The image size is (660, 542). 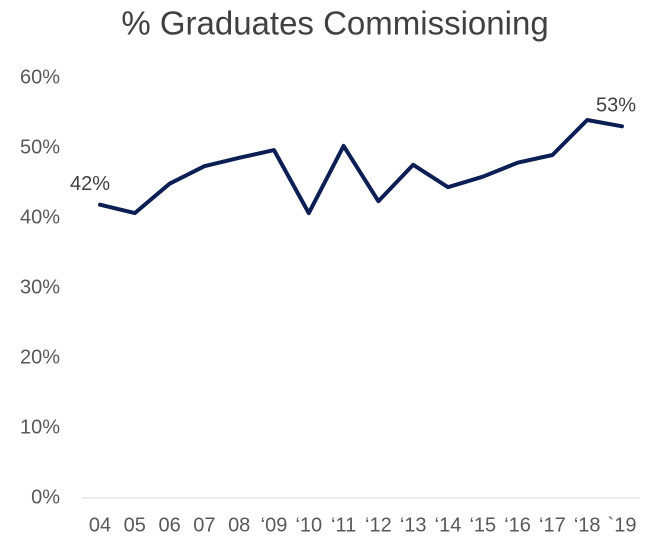 I want to click on x-tick-label: 07, so click(x=204, y=525).